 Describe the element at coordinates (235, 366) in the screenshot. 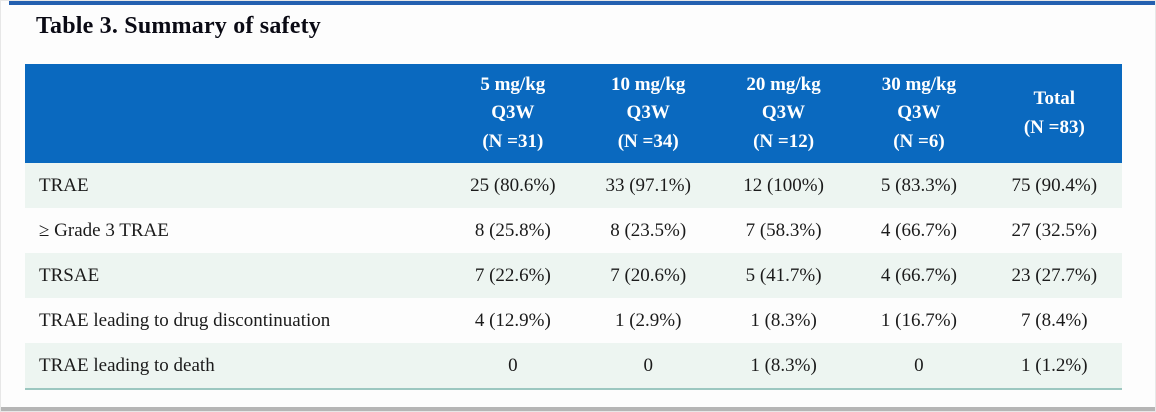

I see `row-label: TRAE leading to death` at that location.